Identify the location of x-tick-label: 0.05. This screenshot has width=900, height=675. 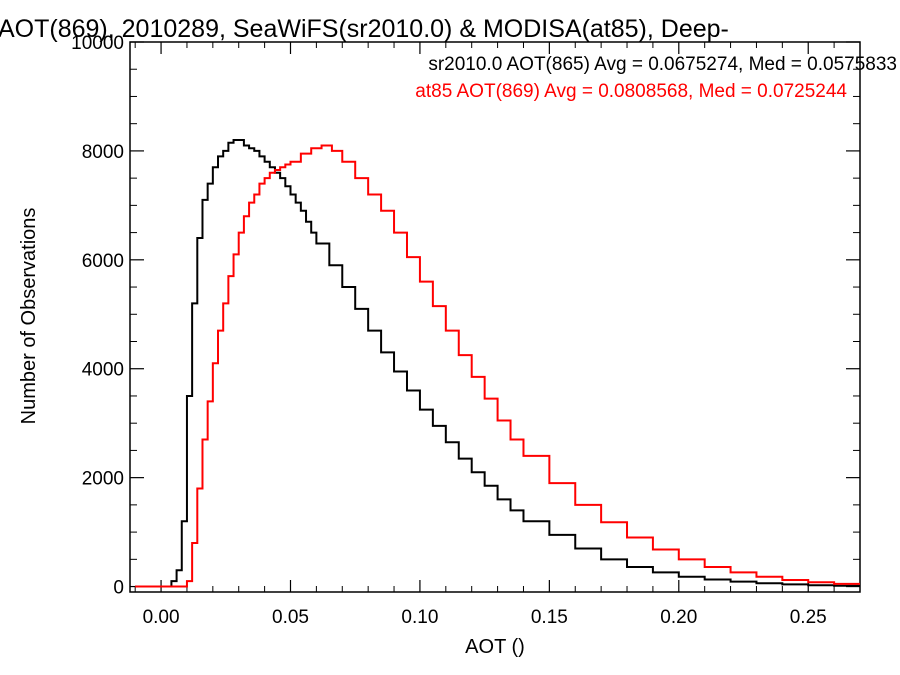
(290, 617).